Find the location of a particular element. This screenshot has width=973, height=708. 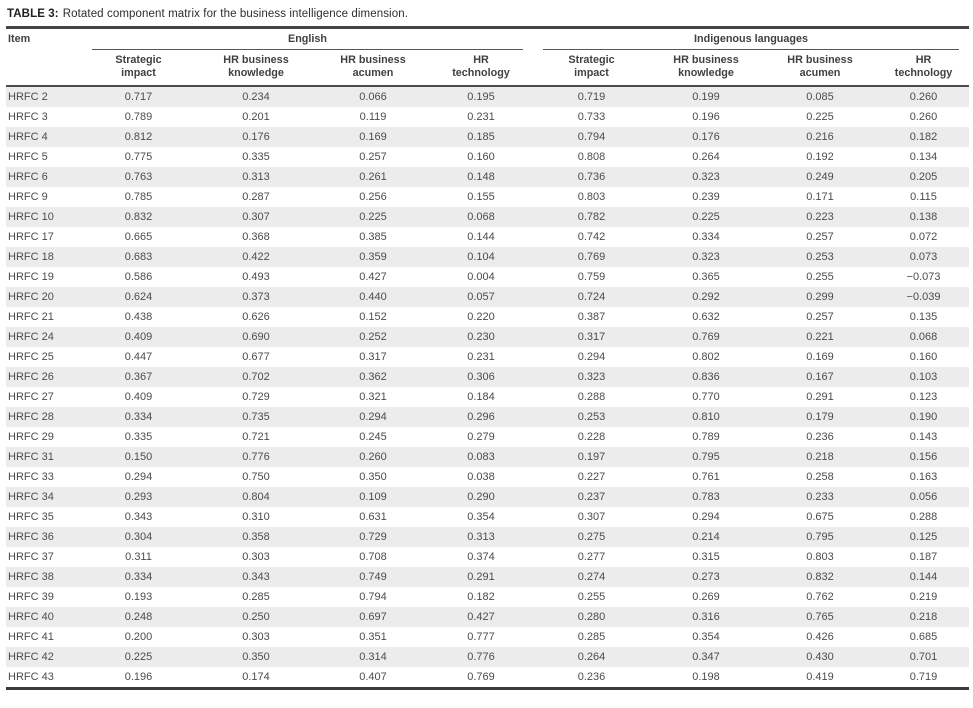

row-item-label: HRFC 37 is located at coordinates (31, 557).